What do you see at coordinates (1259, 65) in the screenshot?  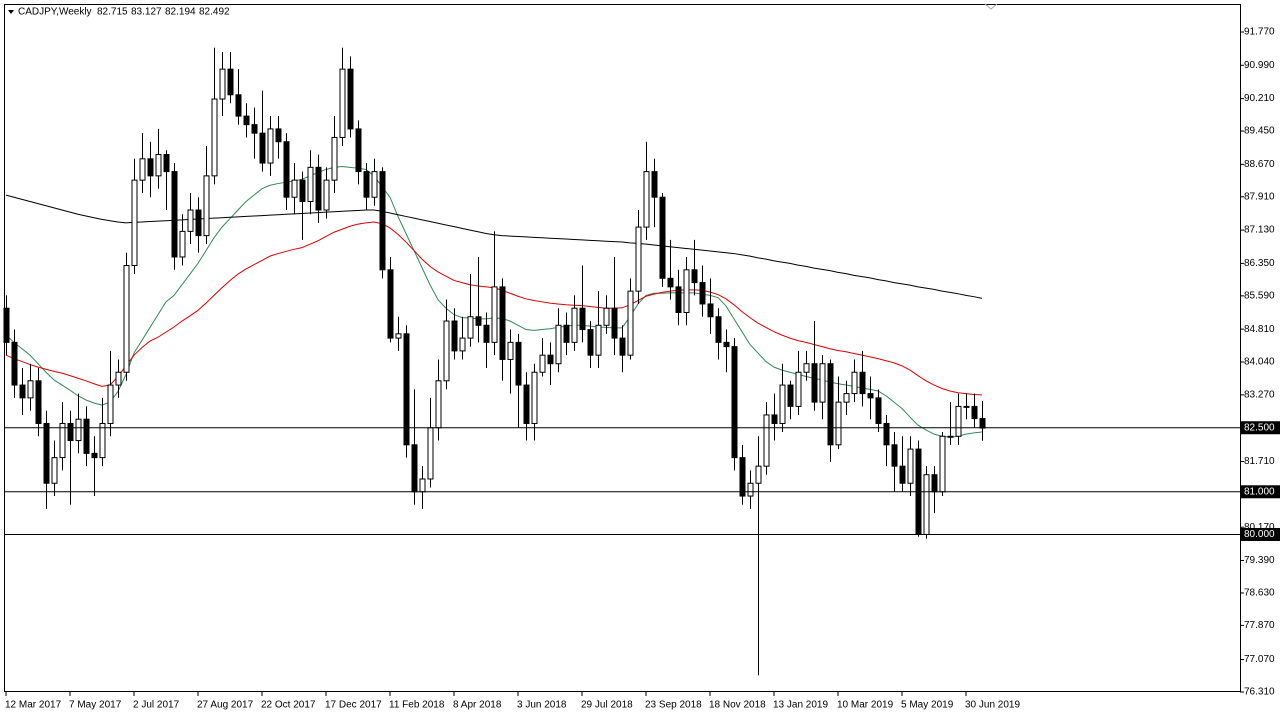 I see `y-tick-label: 90.990` at bounding box center [1259, 65].